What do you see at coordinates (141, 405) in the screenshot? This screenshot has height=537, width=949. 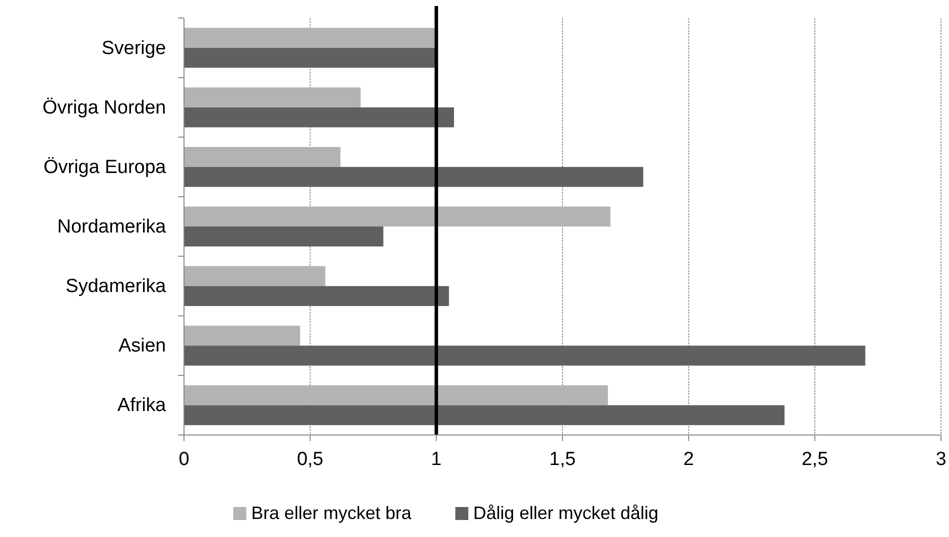 I see `y-tick-label: Afrika` at bounding box center [141, 405].